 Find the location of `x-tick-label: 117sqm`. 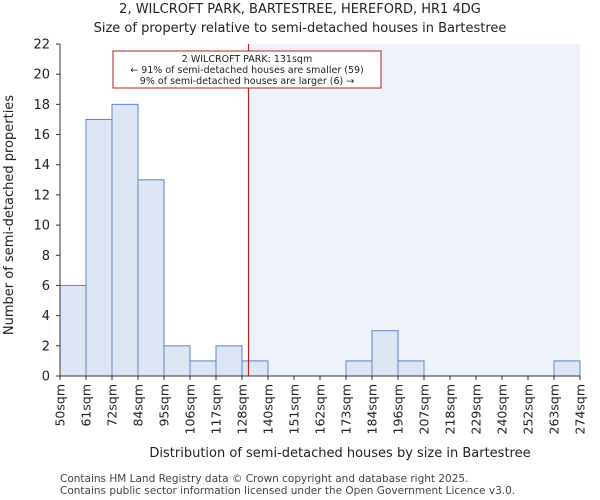

x-tick-label: 117sqm is located at coordinates (216, 409).